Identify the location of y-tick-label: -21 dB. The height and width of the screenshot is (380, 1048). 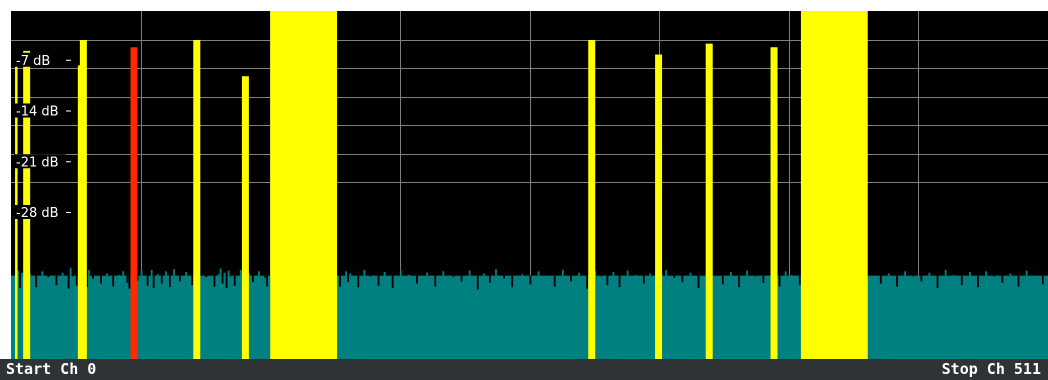
(37, 162).